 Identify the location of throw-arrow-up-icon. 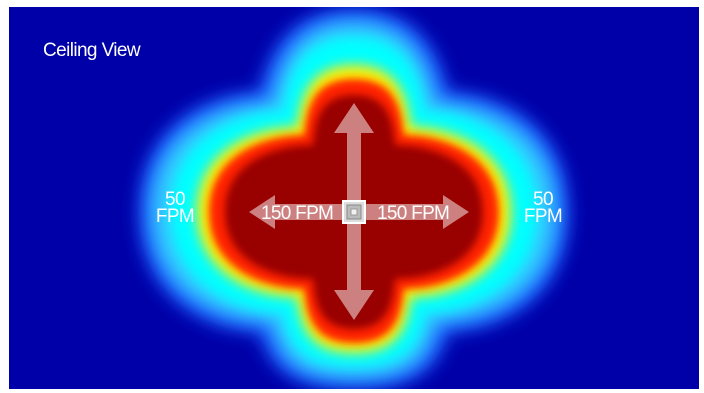
(354, 153).